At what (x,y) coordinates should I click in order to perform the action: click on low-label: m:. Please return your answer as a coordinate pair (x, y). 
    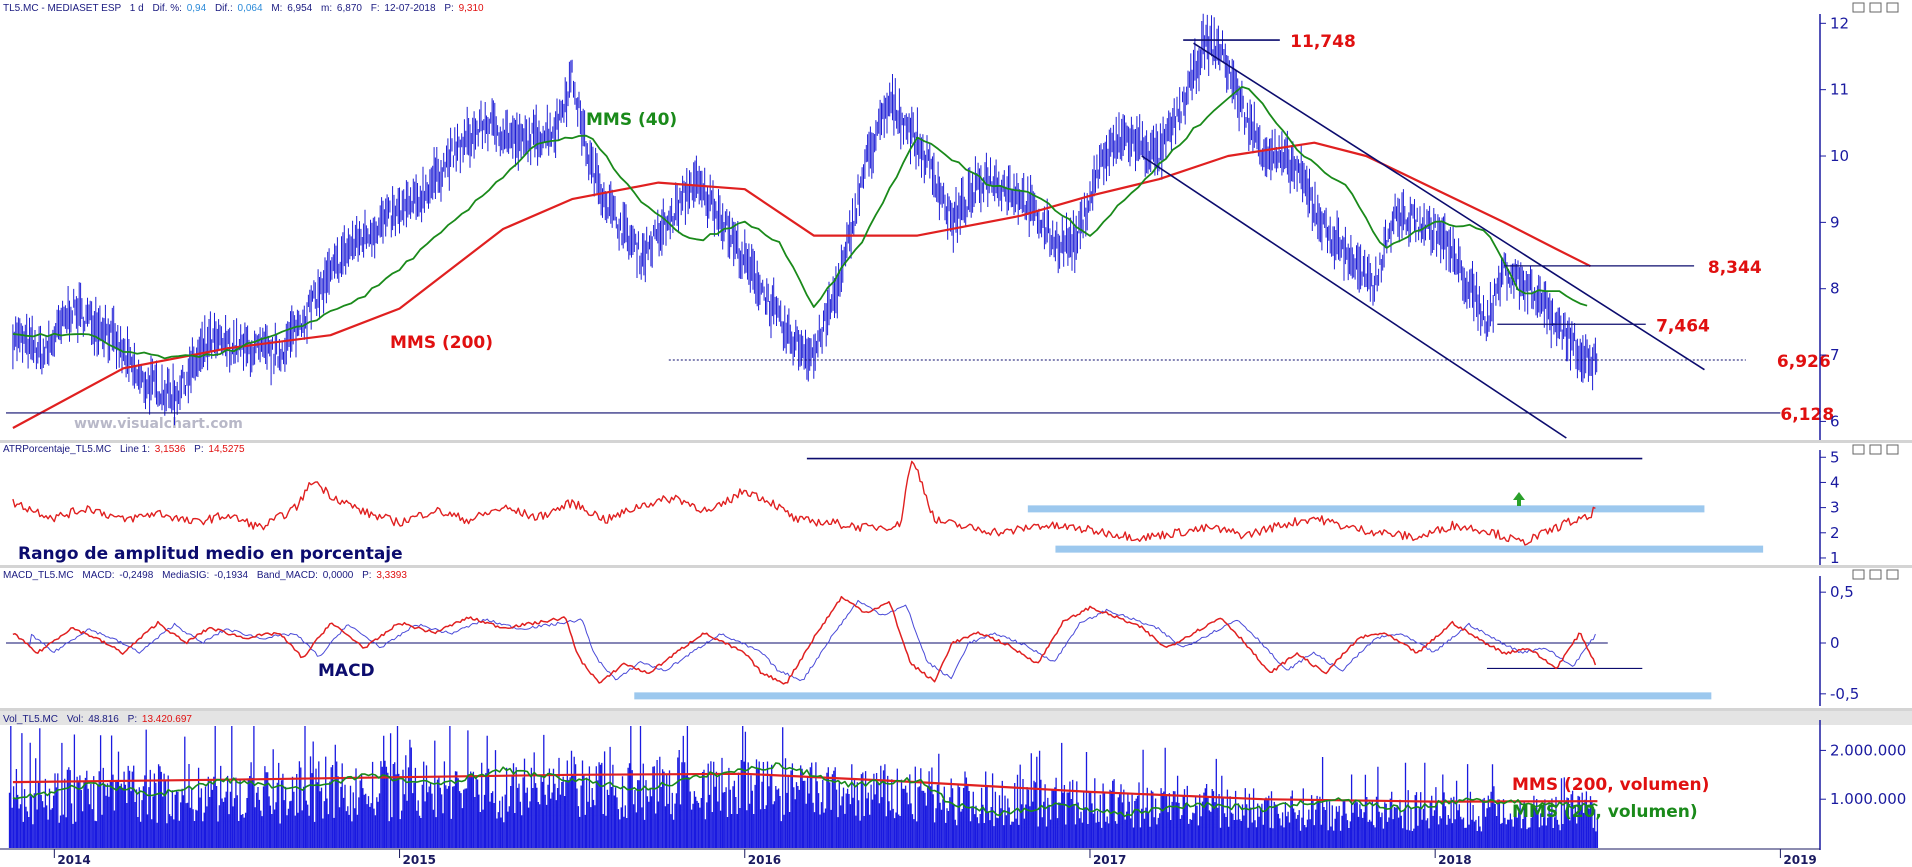
    Looking at the image, I should click on (326, 8).